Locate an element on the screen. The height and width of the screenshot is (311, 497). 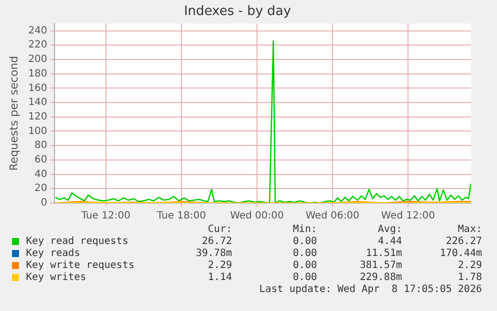
y-tick-label: 40 is located at coordinates (41, 174).